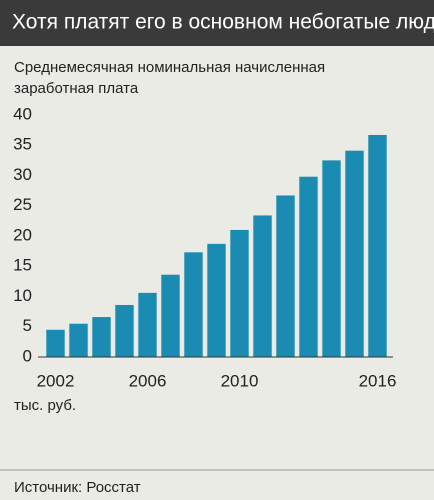 The width and height of the screenshot is (434, 500). I want to click on y-tick-label: 30, so click(22, 174).